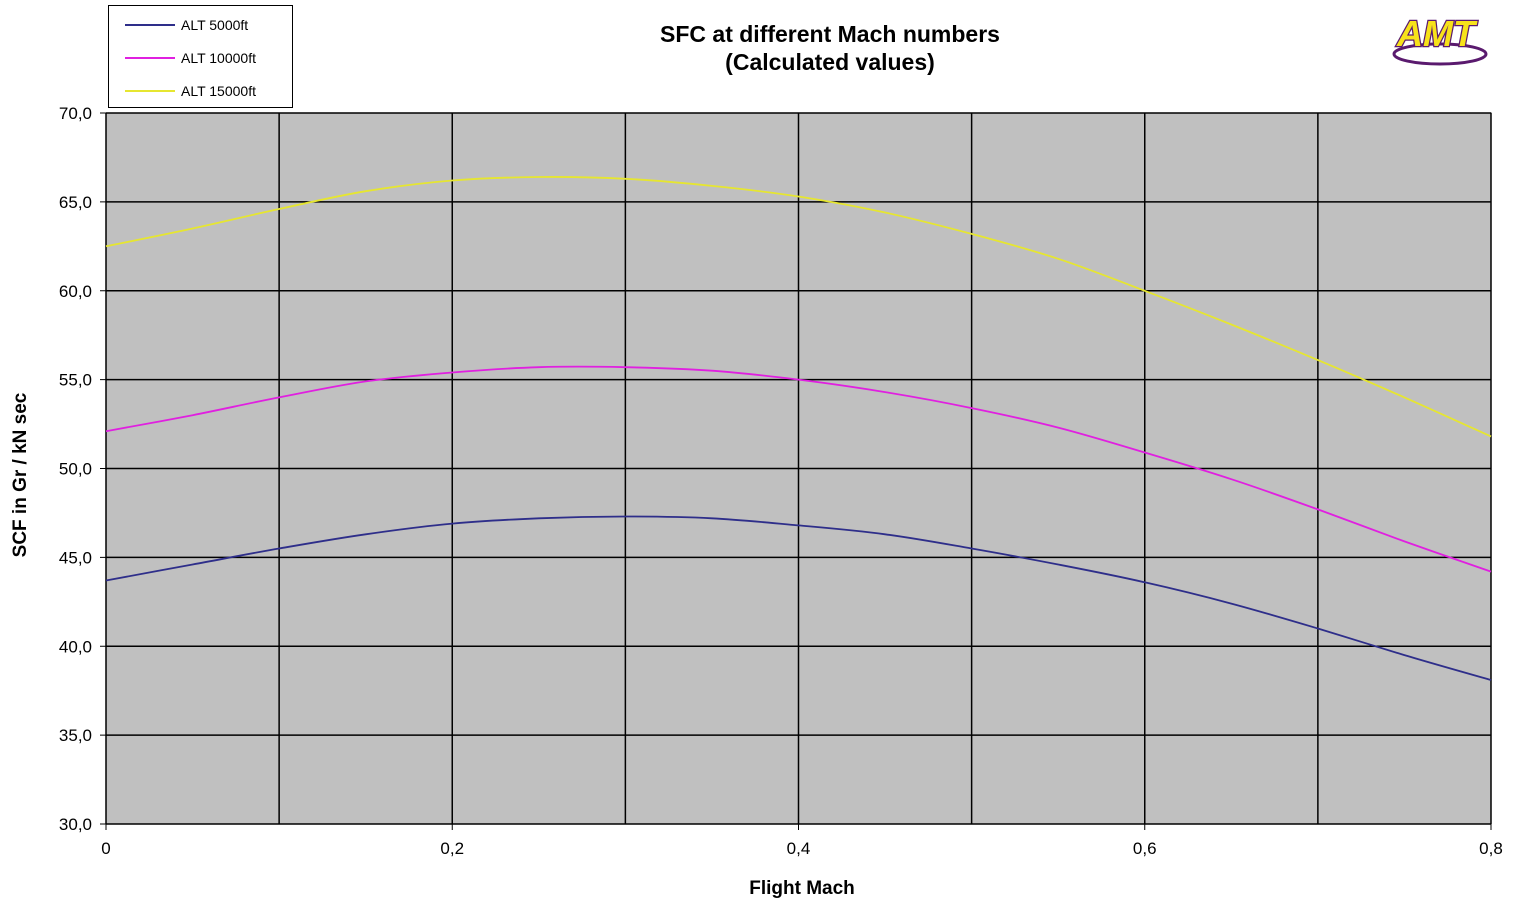 The image size is (1524, 905). What do you see at coordinates (75, 646) in the screenshot?
I see `y-tick-label: 40,0` at bounding box center [75, 646].